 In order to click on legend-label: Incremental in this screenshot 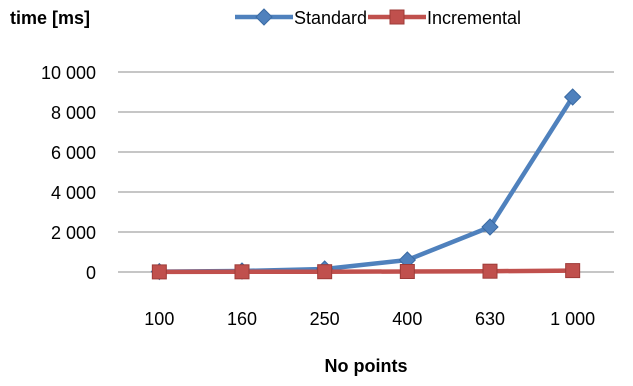, I will do `click(474, 18)`.